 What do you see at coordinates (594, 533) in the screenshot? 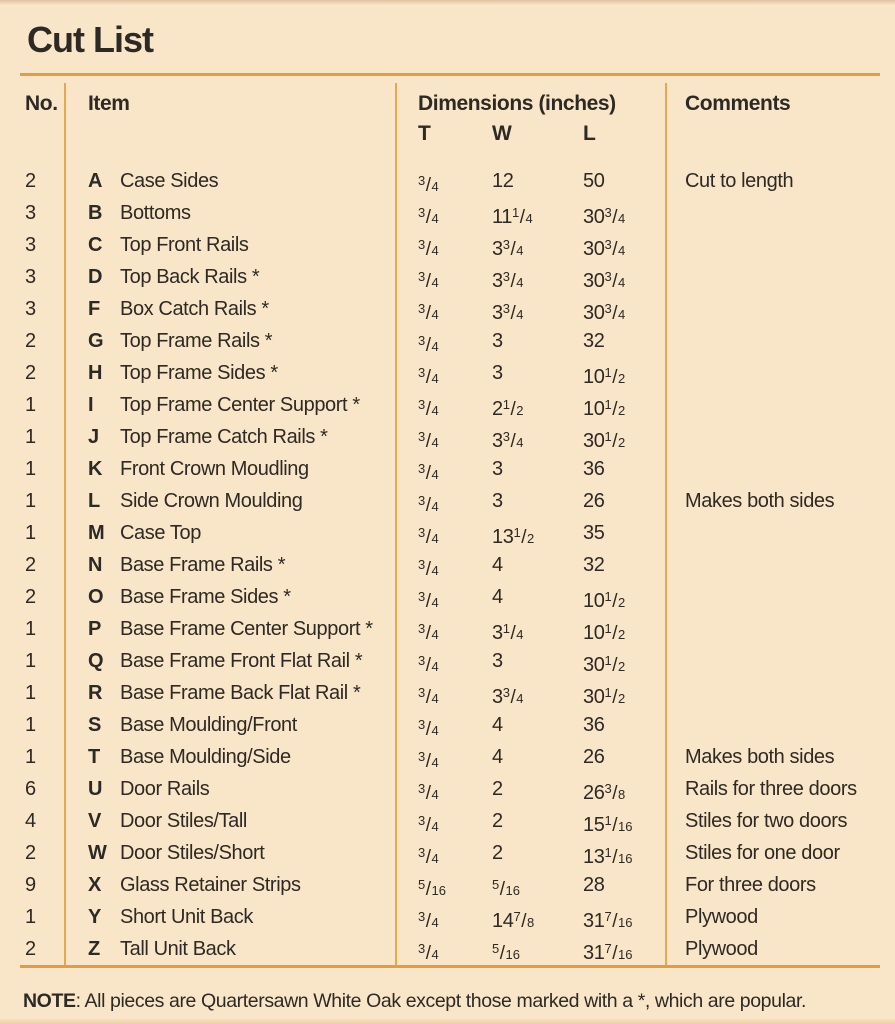
I see `cell-length: 35` at bounding box center [594, 533].